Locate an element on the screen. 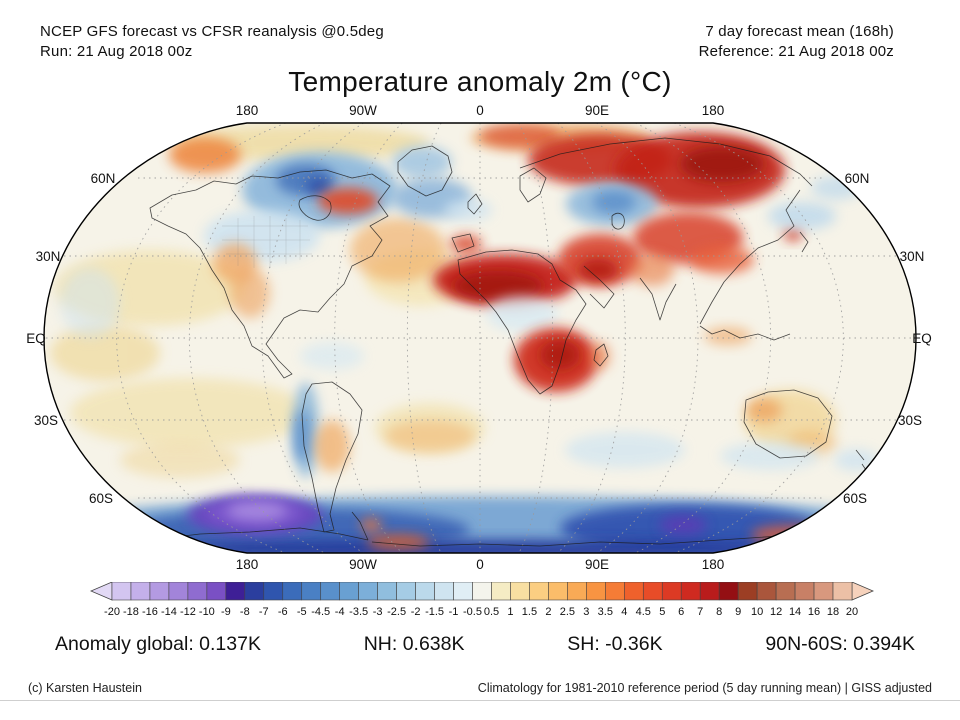  colorbar-tick-label: 3 is located at coordinates (586, 612).